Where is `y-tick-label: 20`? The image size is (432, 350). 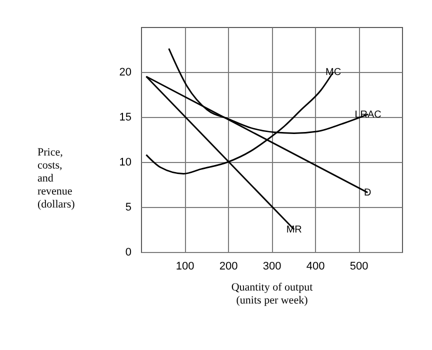 y-tick-label: 20 is located at coordinates (125, 72).